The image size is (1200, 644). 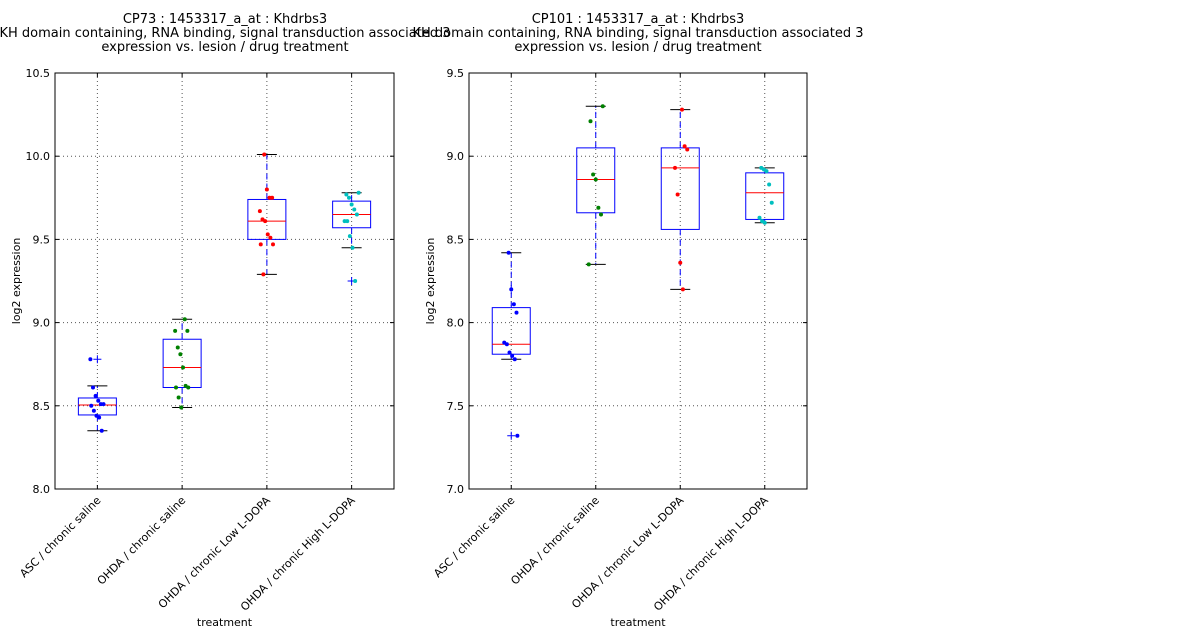 I want to click on chart-title-line: expression vs. lesion / drug treatment, so click(x=224, y=47).